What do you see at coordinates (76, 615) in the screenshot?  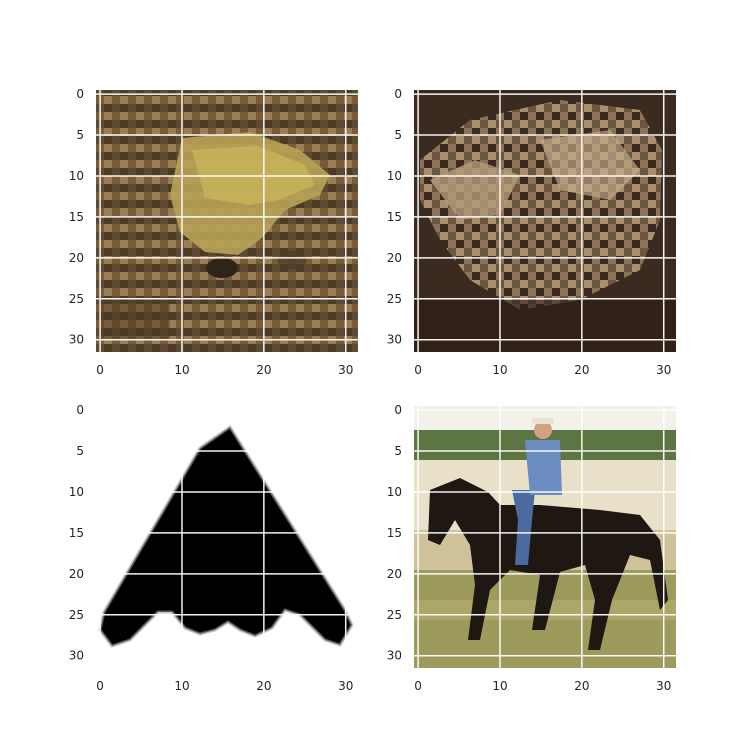 I see `y-tick-label-2-5: 25` at bounding box center [76, 615].